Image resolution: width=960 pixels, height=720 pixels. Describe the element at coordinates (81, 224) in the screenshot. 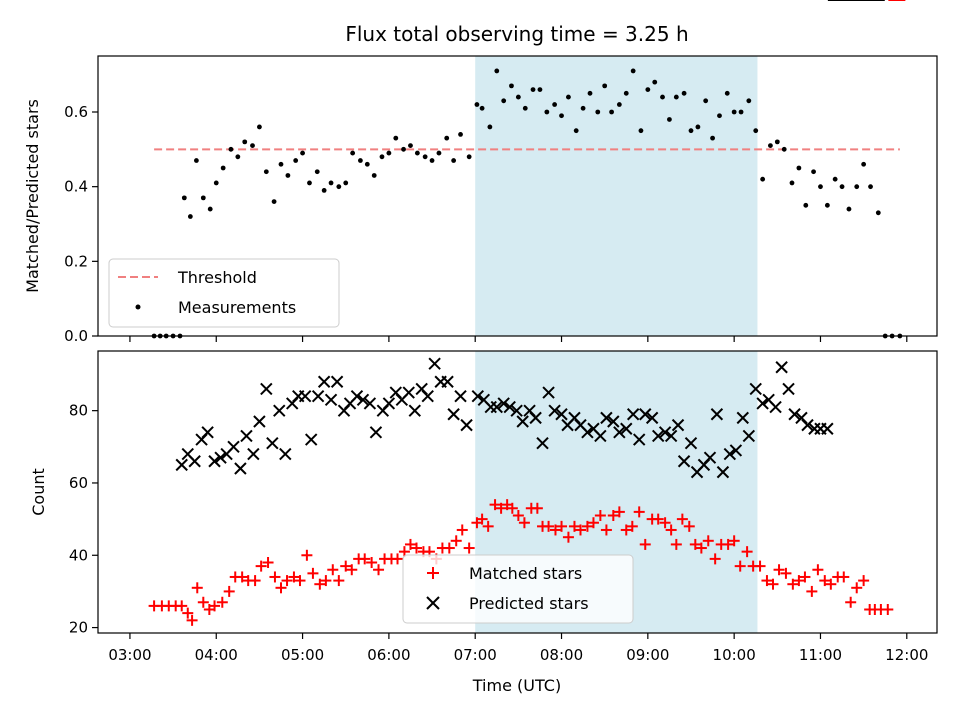

I see `top-y-ticks: 0.0 0.2 0.4 0.6` at that location.